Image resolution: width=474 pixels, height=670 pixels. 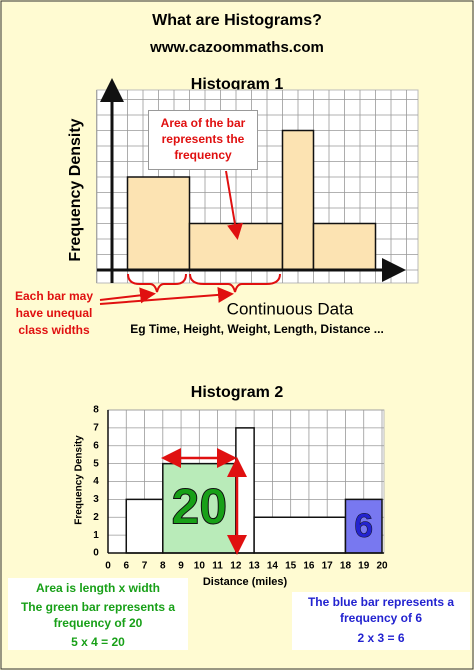 I want to click on y-tick-label: 3, so click(x=96, y=499).